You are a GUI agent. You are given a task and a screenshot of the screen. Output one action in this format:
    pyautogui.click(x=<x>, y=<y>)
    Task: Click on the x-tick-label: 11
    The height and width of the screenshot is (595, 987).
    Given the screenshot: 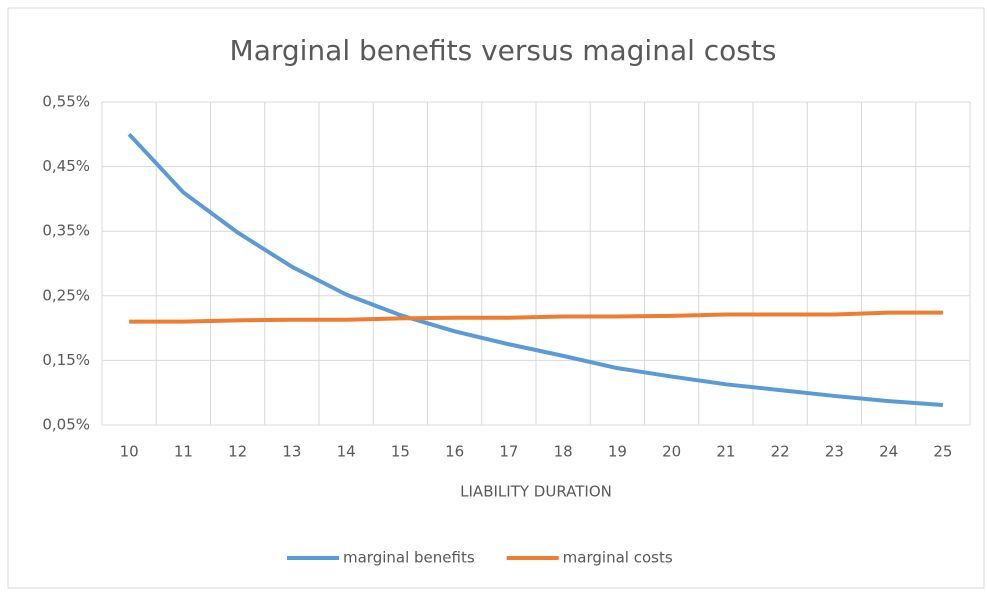 What is the action you would take?
    pyautogui.click(x=183, y=452)
    